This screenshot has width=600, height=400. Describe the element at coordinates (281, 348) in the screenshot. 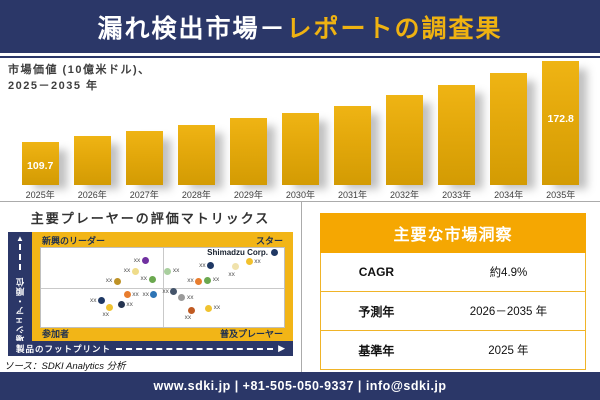

I see `right-arrow-icon: ▶` at that location.